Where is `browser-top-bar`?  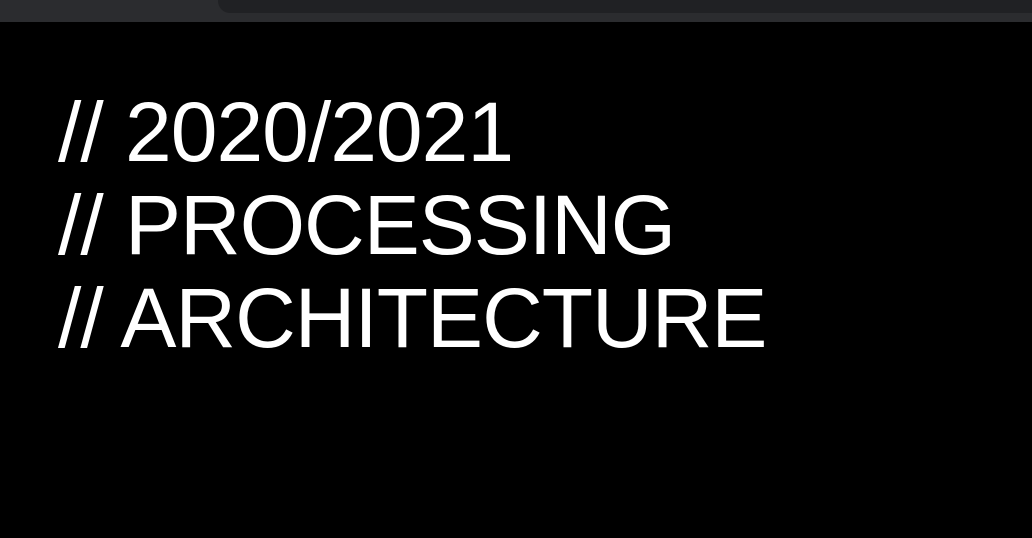 browser-top-bar is located at coordinates (516, 11).